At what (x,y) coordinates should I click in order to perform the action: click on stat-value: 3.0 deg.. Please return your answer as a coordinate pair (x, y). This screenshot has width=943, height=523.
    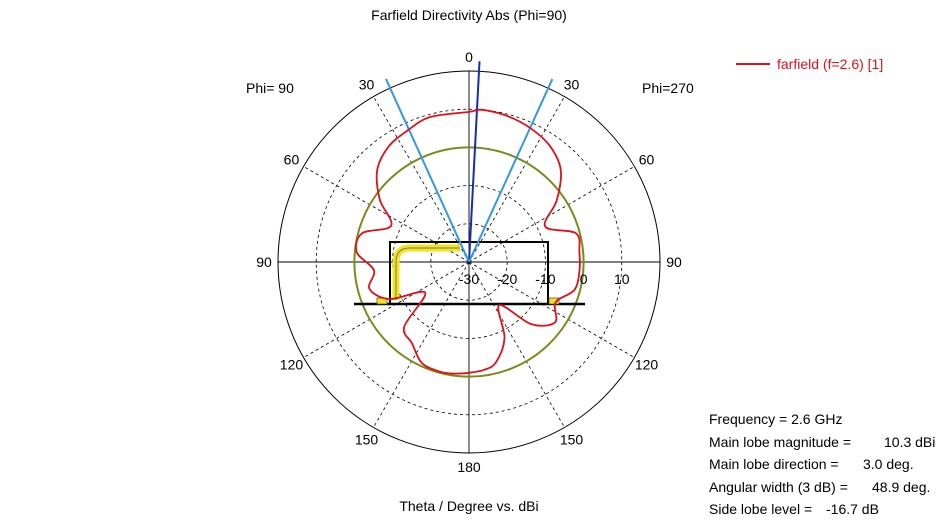
    Looking at the image, I should click on (888, 464).